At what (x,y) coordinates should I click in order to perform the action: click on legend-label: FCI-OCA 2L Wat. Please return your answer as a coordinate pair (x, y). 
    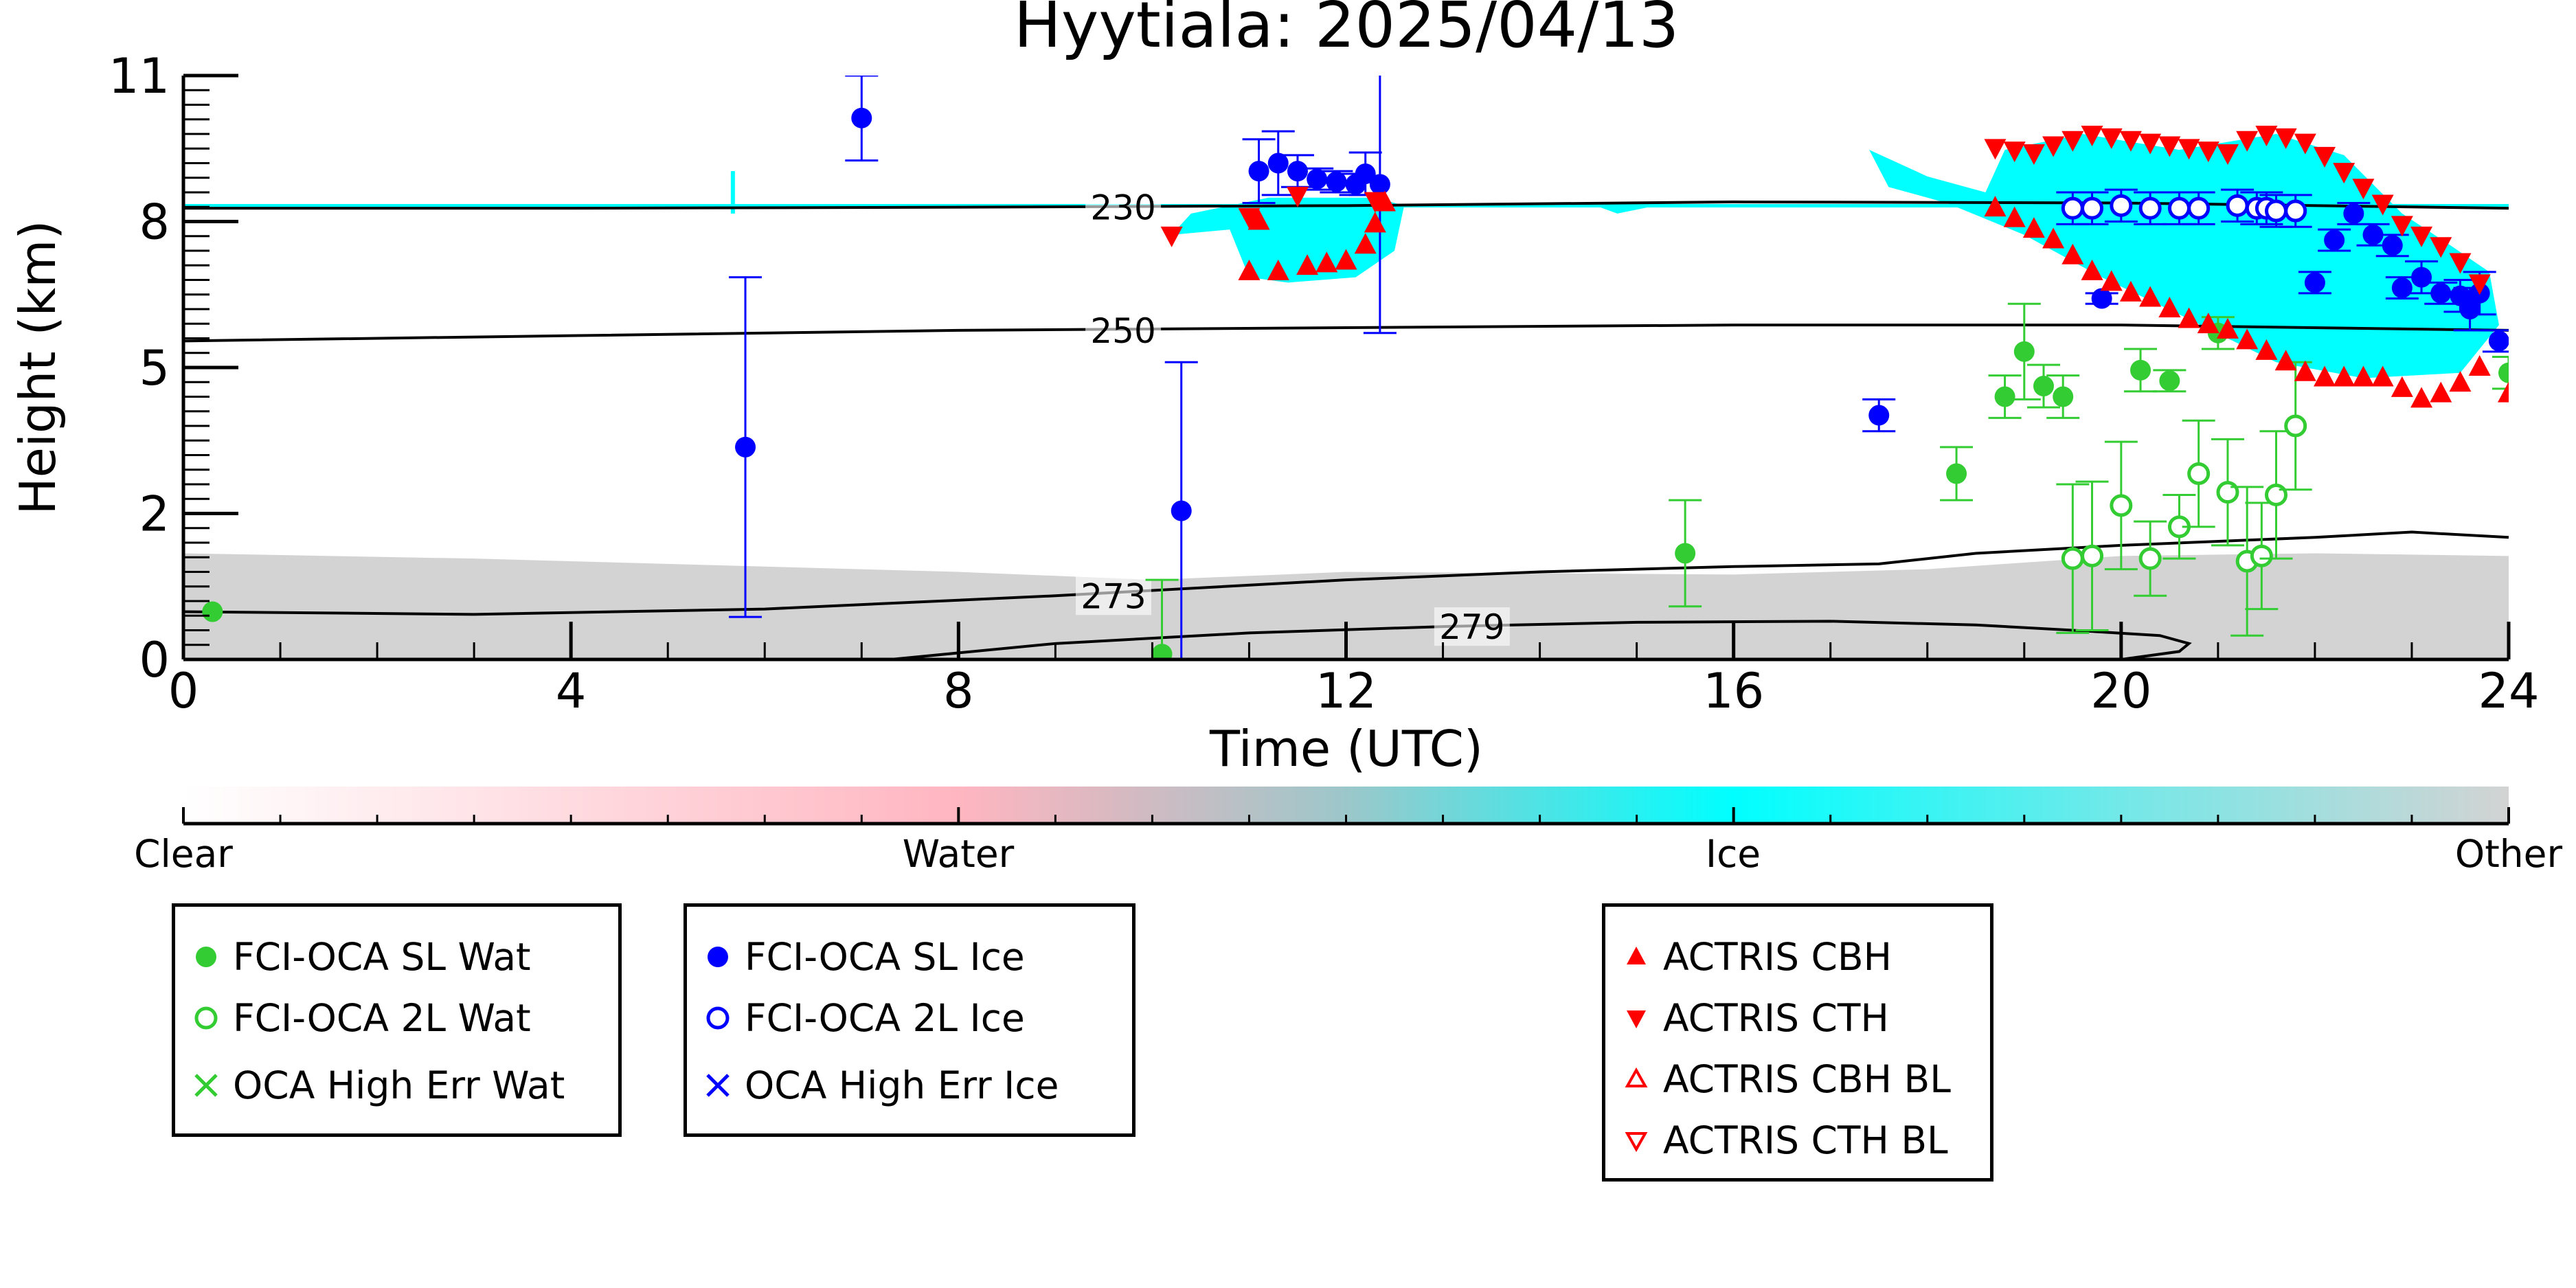
    Looking at the image, I should click on (382, 1018).